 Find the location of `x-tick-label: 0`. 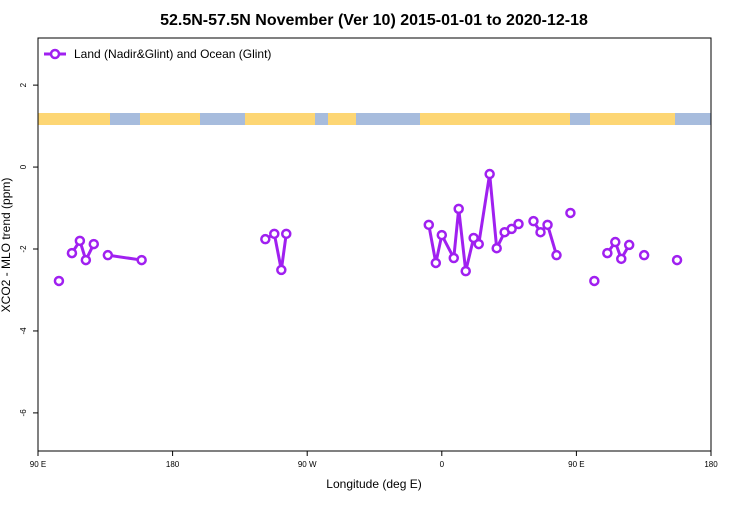

x-tick-label: 0 is located at coordinates (442, 464).